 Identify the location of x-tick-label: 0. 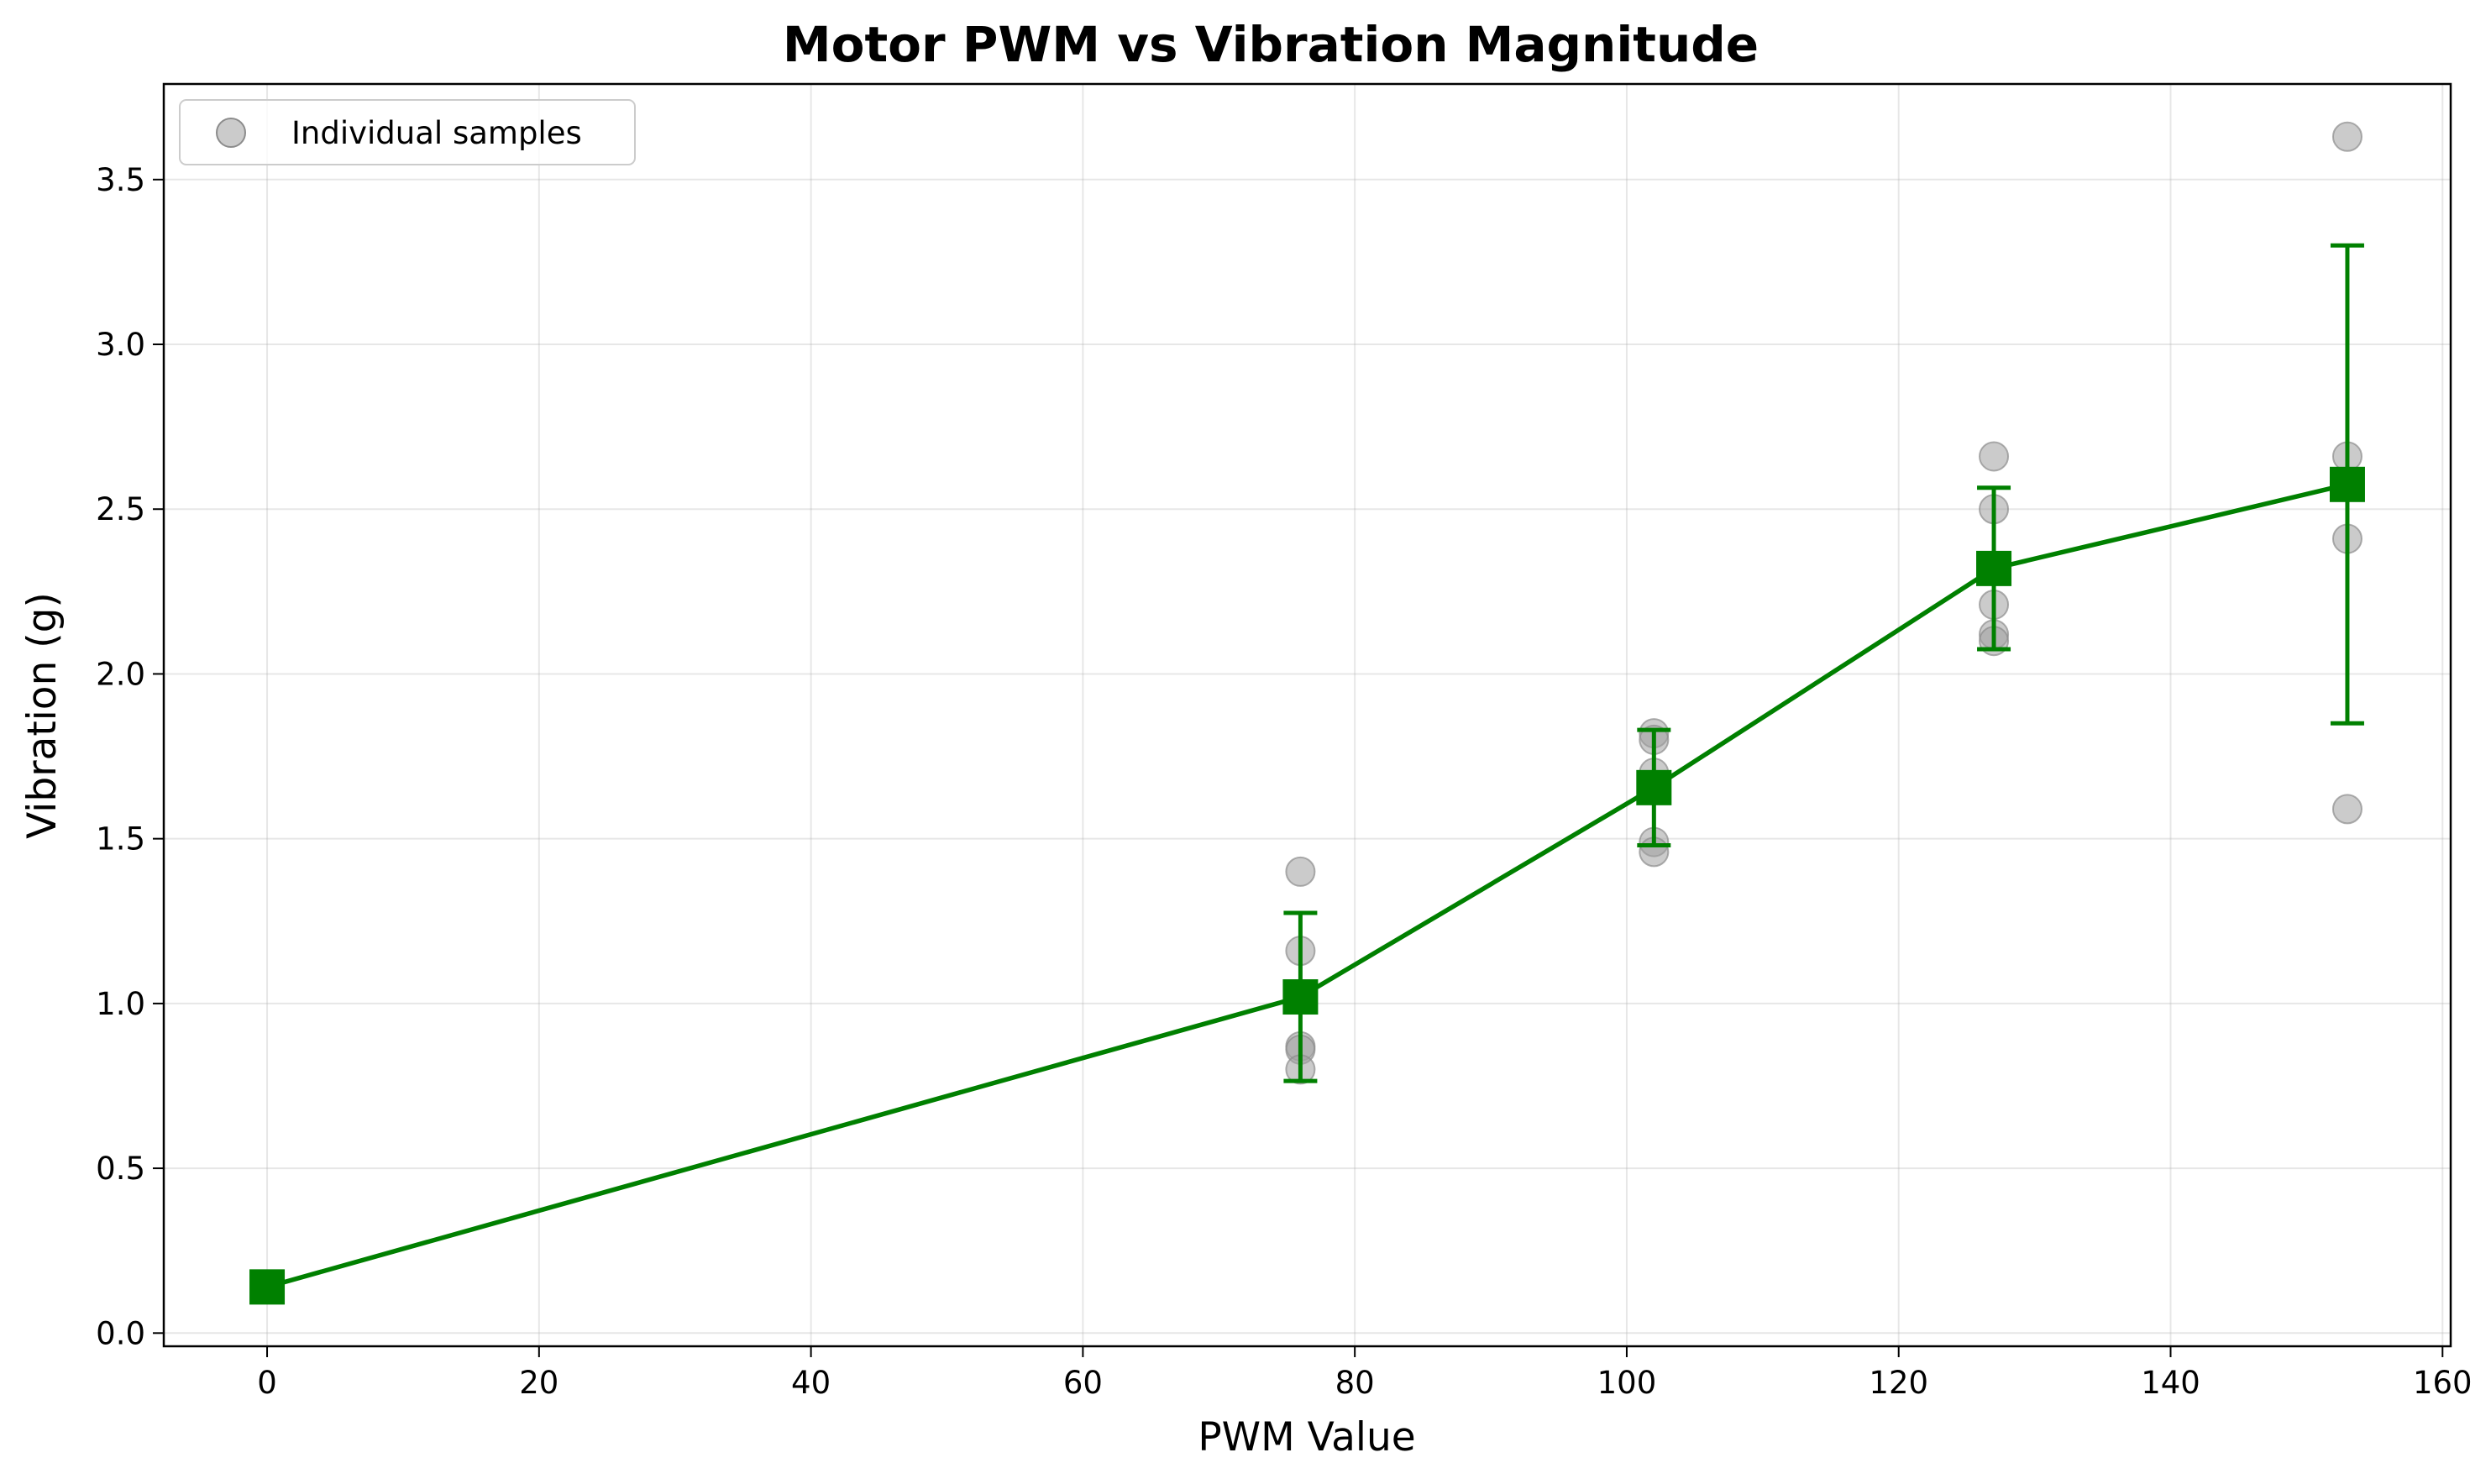
(267, 1383).